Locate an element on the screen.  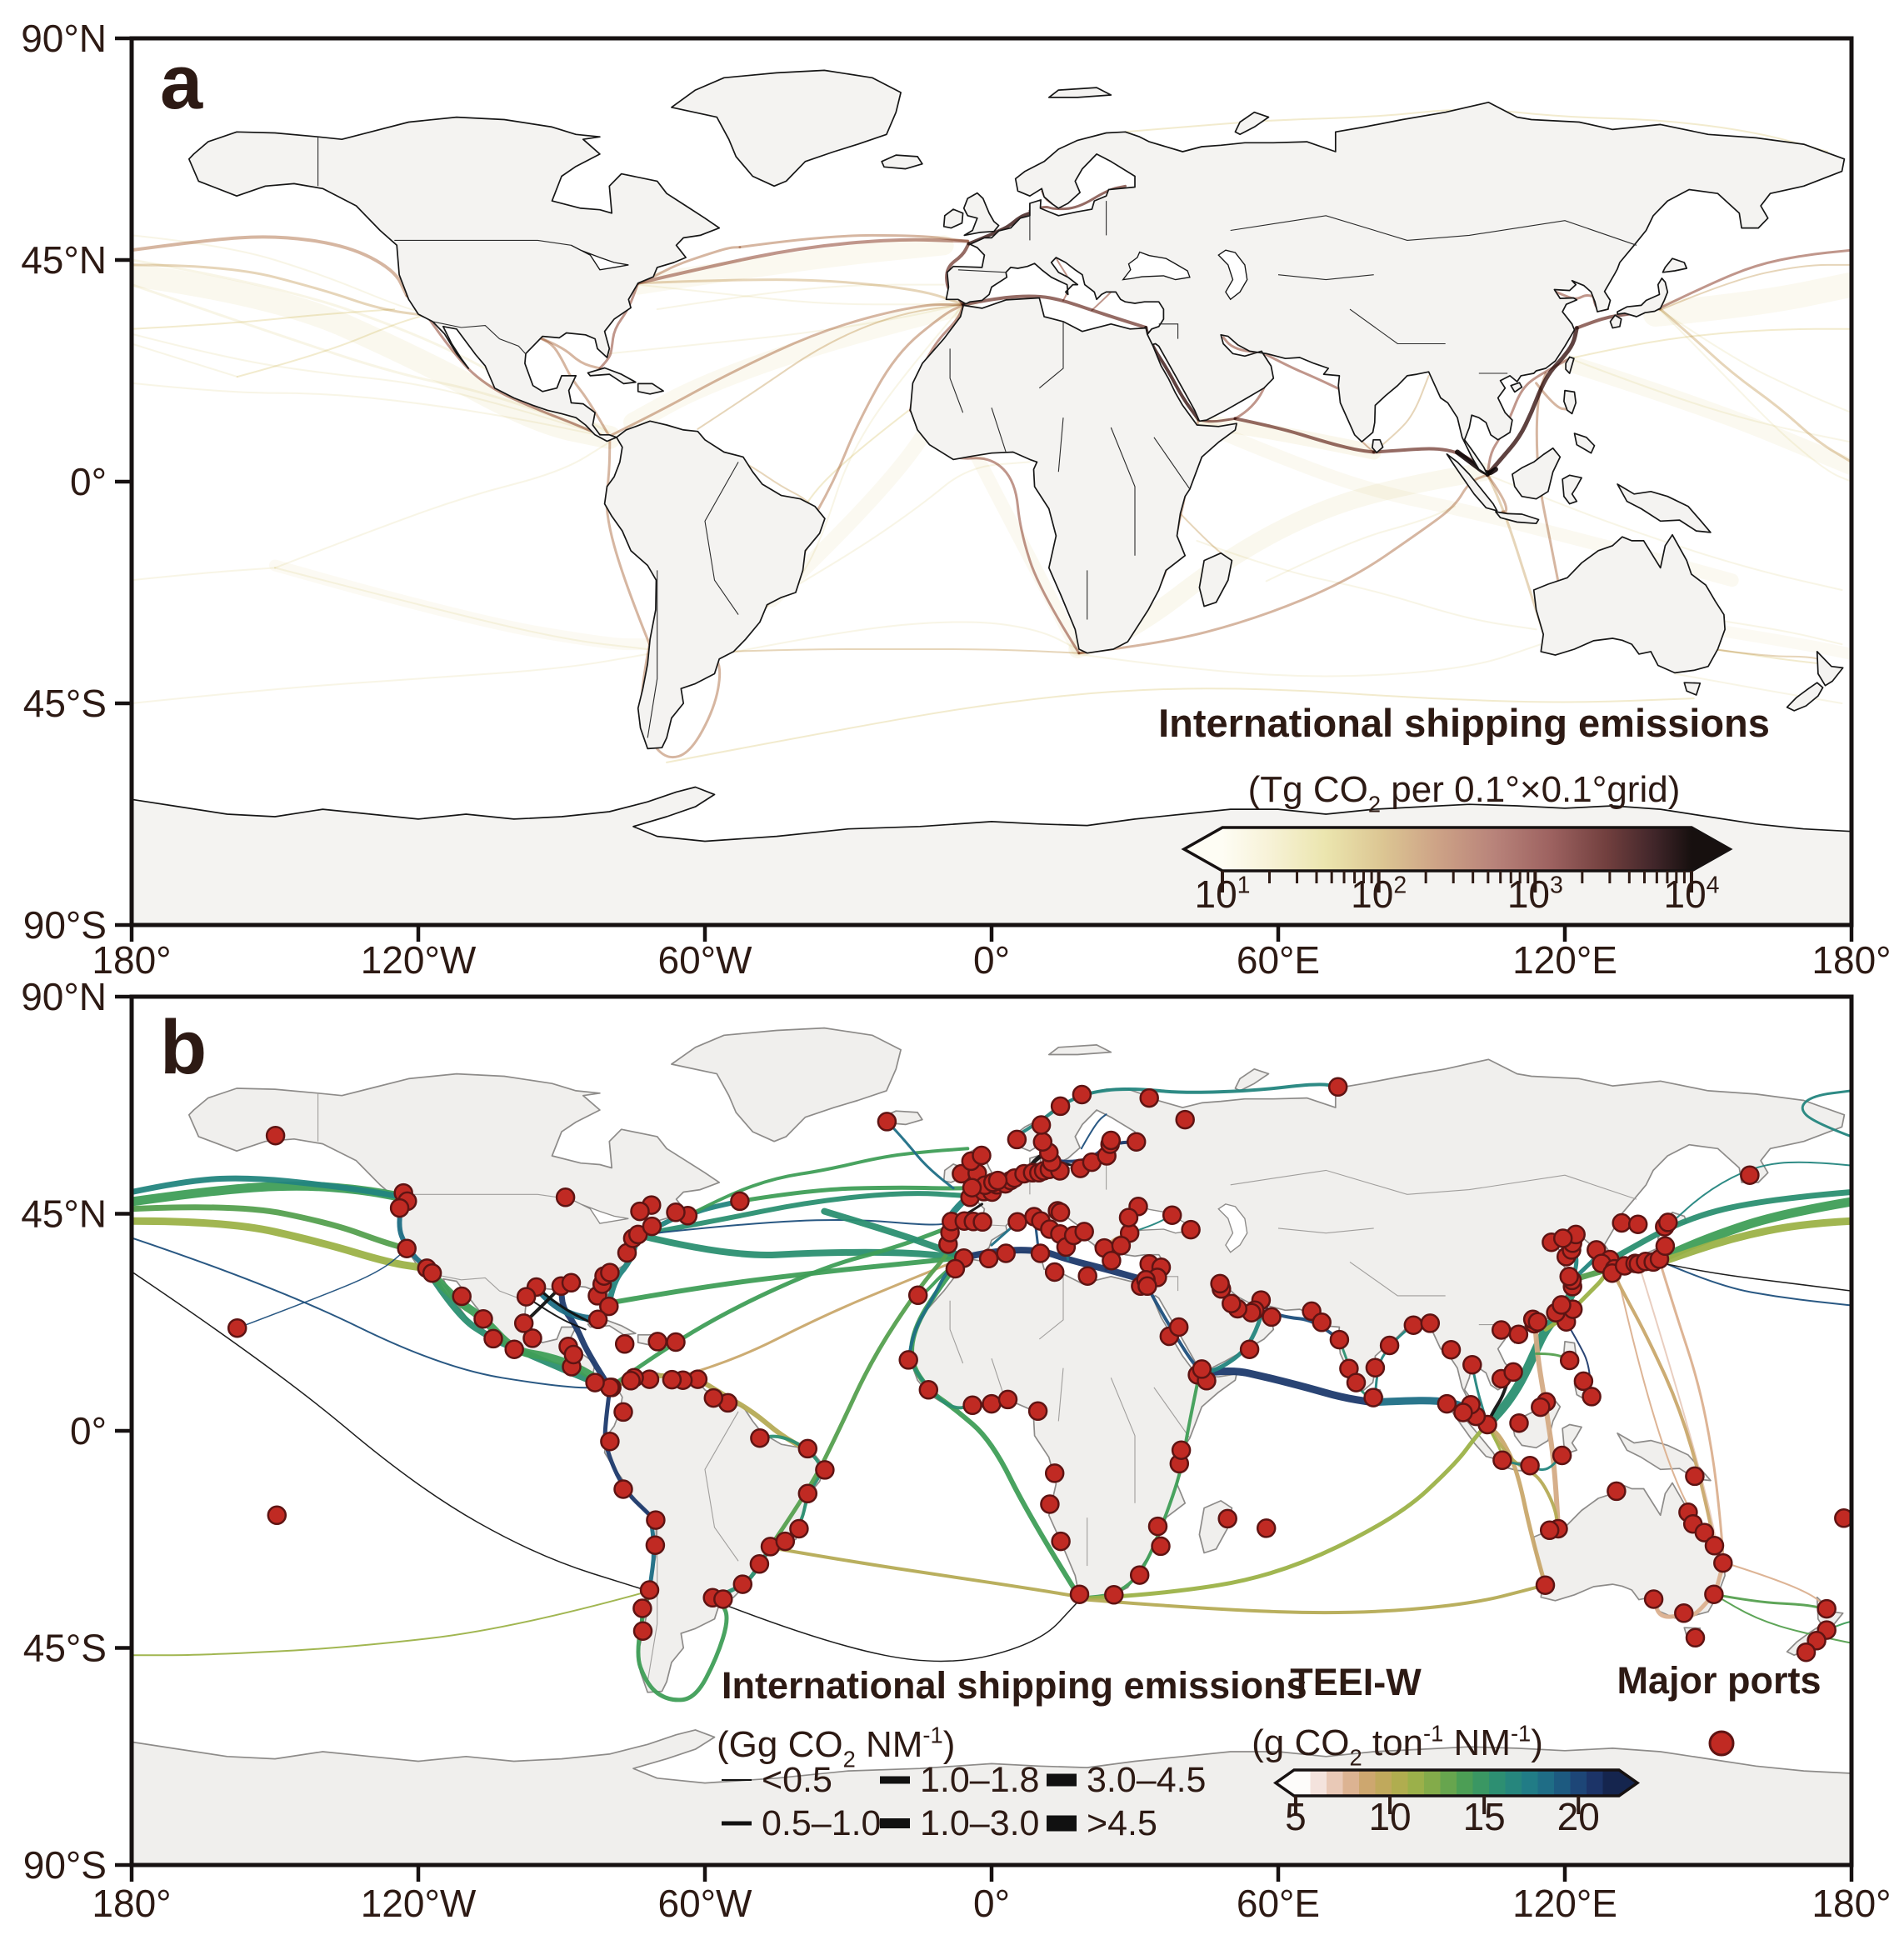
colorbar-tick-label: 15 is located at coordinates (1484, 1816).